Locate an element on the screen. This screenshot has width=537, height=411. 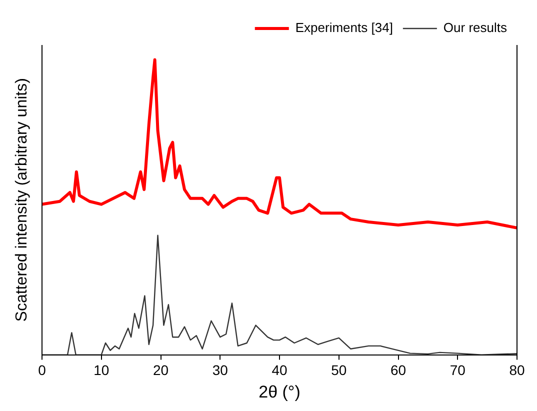
x-tick-label: 0 is located at coordinates (42, 370).